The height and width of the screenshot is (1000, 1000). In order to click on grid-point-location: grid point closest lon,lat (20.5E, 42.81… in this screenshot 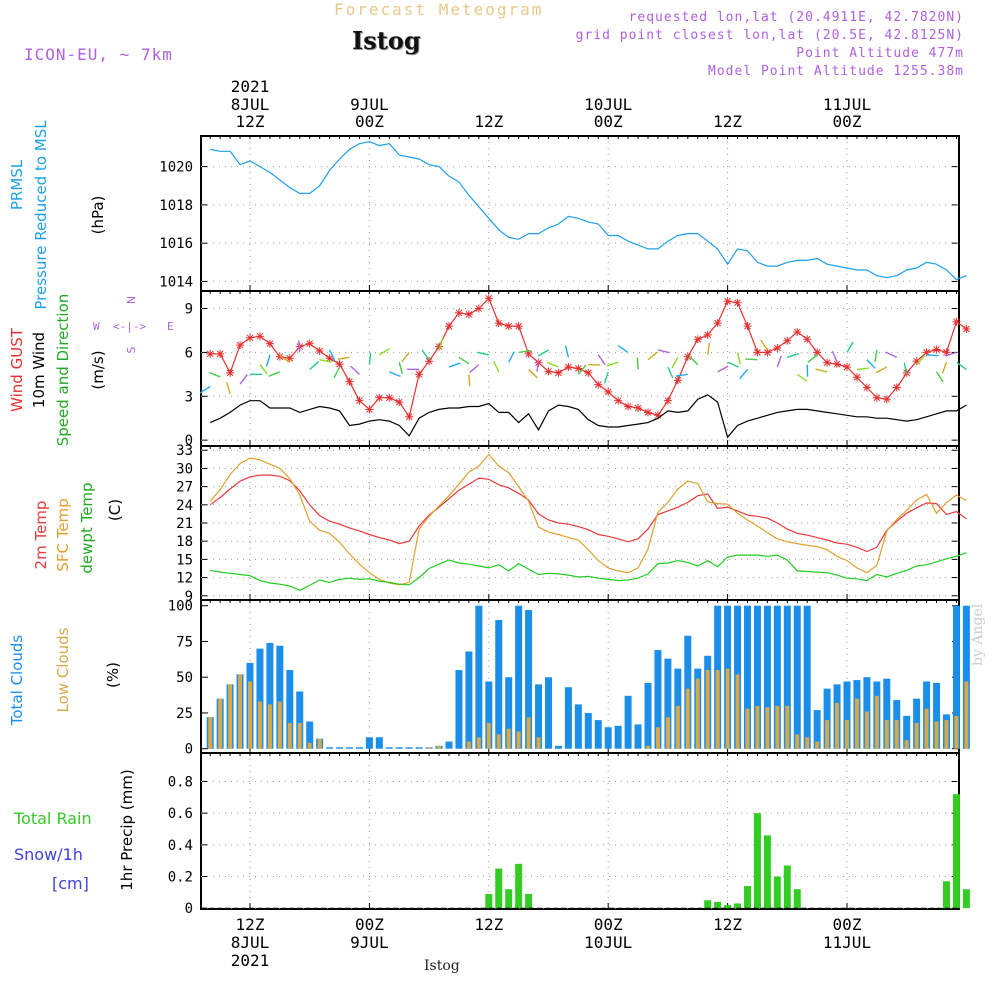, I will do `click(769, 35)`.